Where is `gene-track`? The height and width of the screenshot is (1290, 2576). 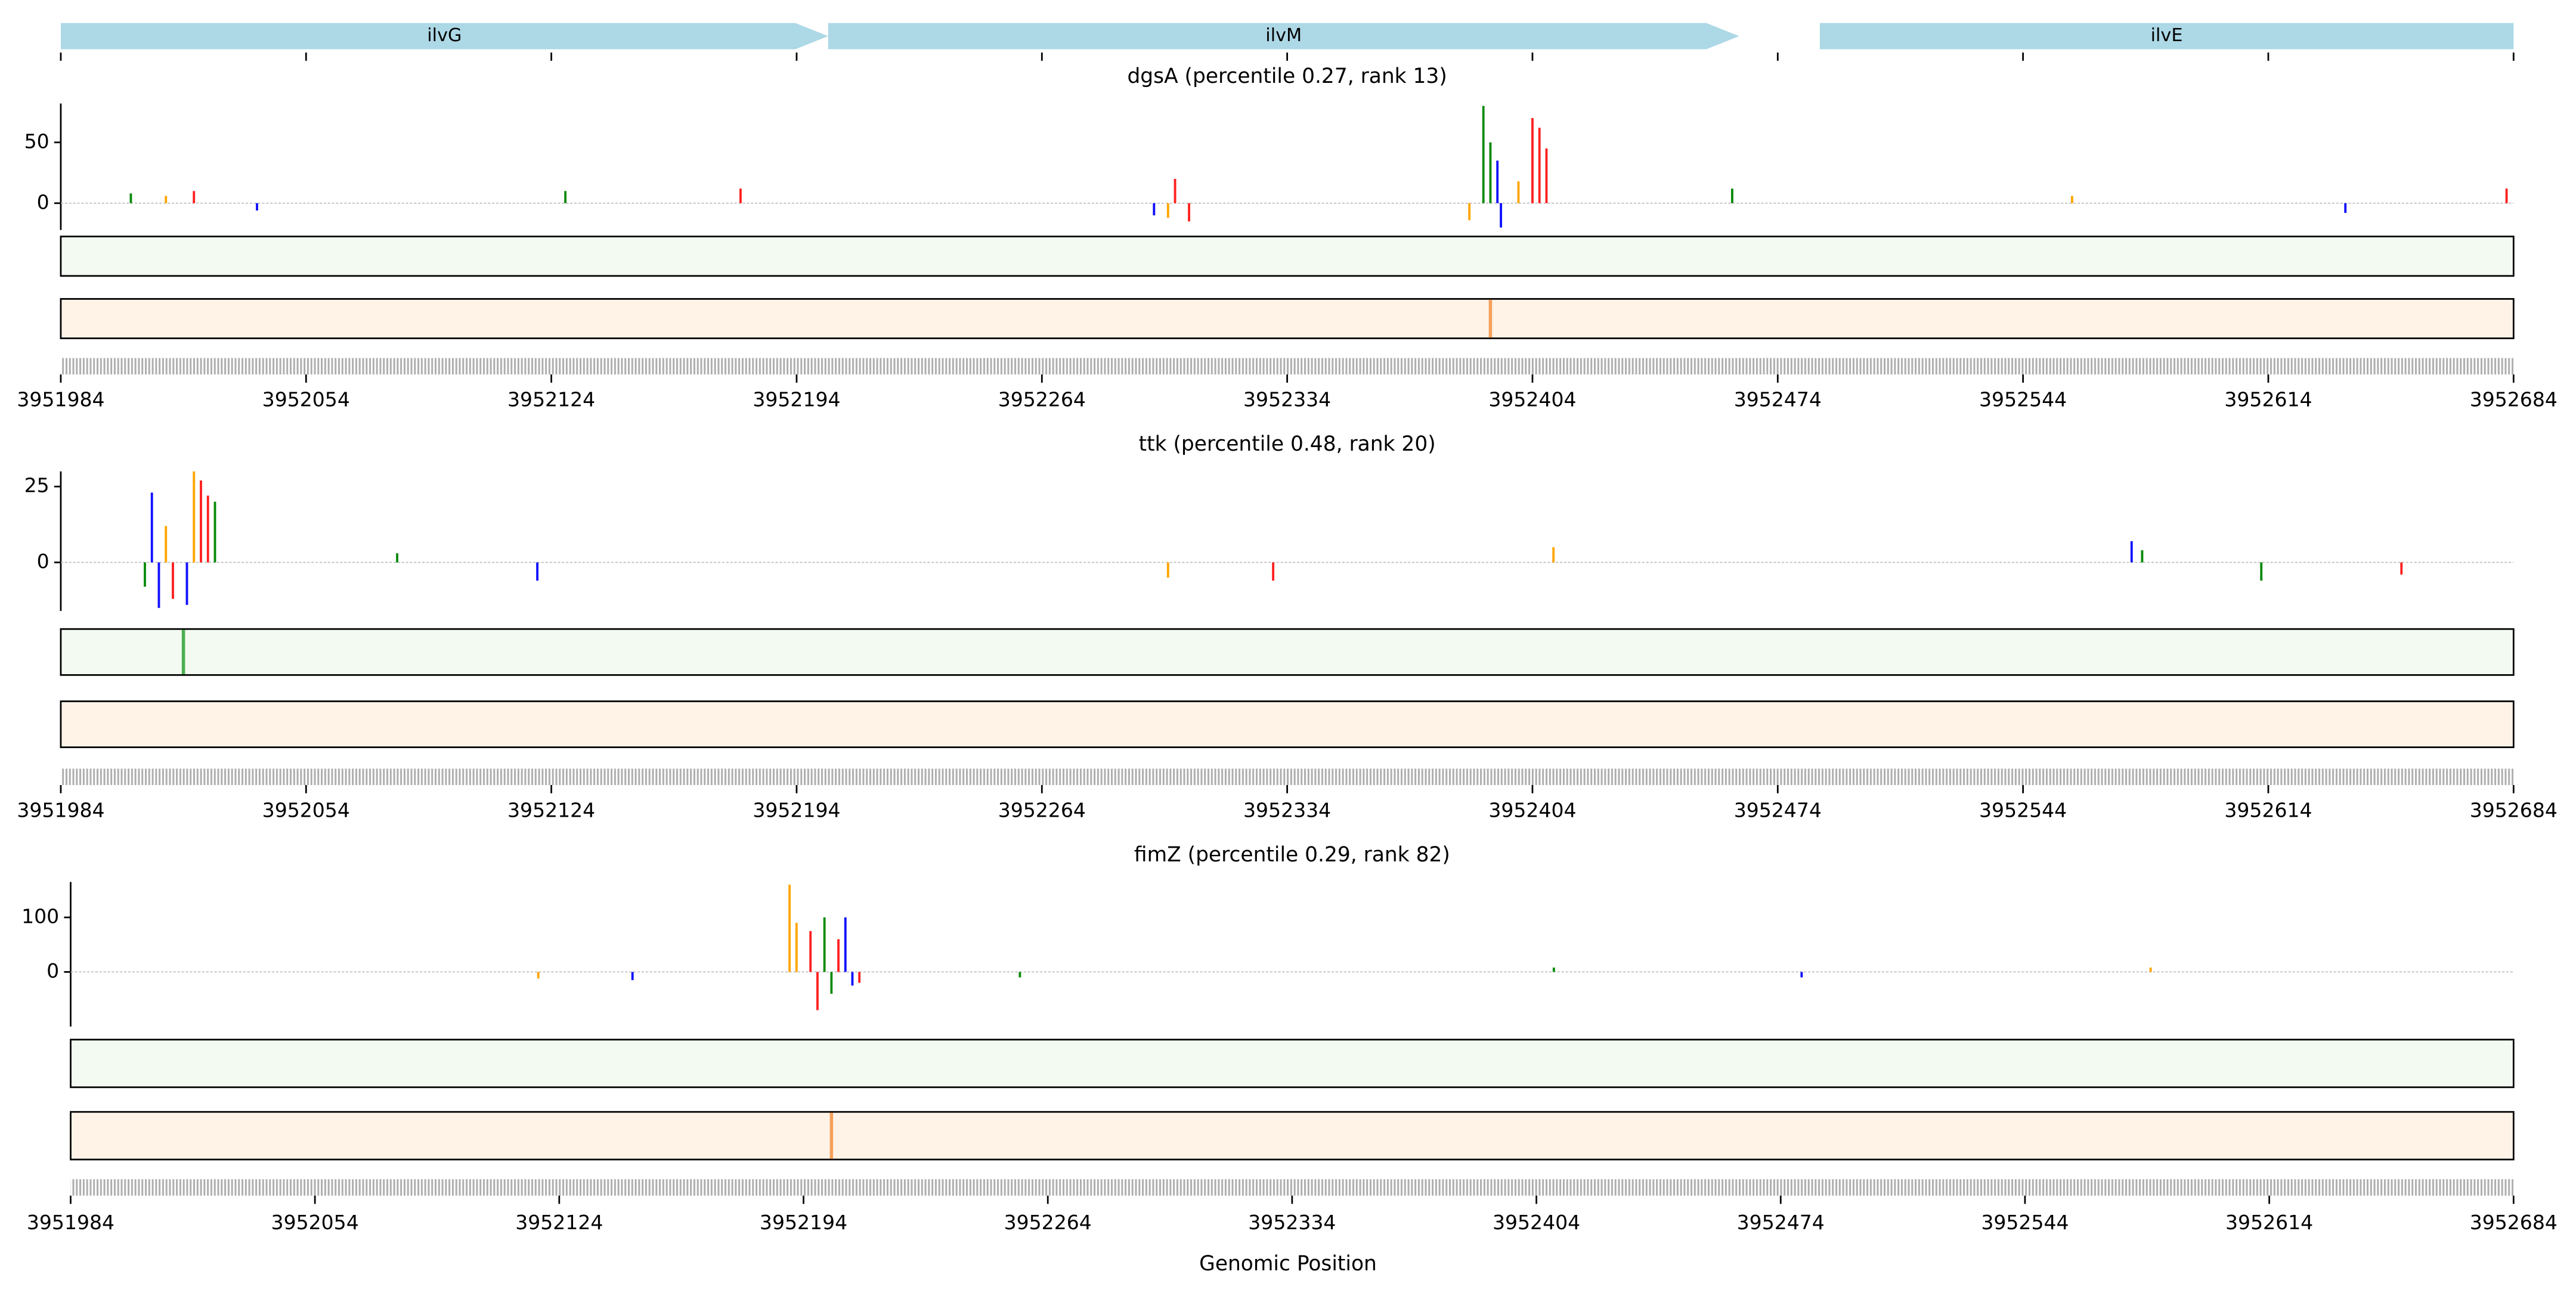
gene-track is located at coordinates (1287, 36).